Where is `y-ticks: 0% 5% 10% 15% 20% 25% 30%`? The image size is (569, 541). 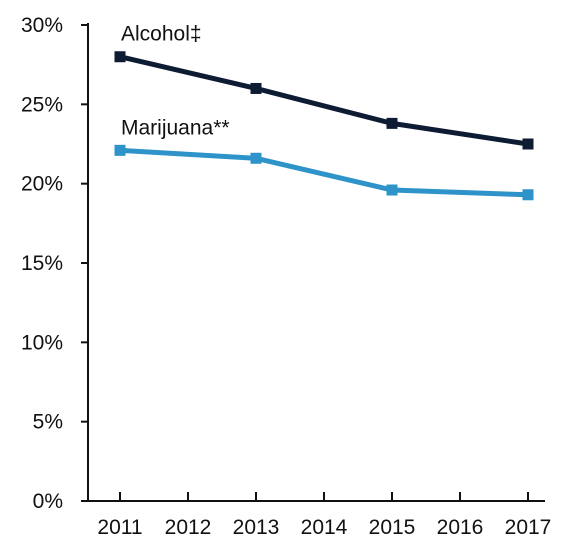 y-ticks: 0% 5% 10% 15% 20% 25% 30% is located at coordinates (54, 263).